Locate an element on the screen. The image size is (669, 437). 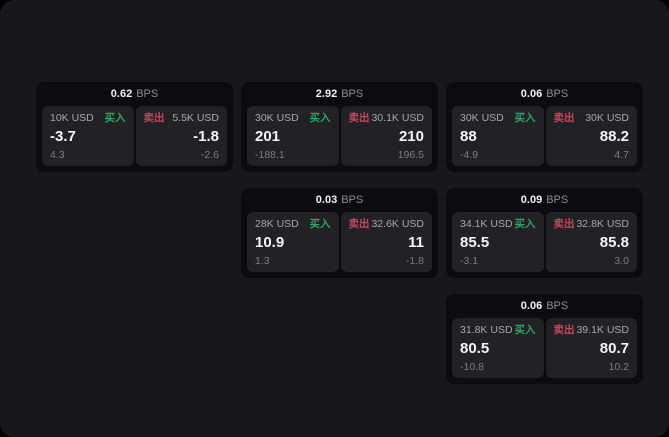
sell-amount: 32.8K USD is located at coordinates (602, 224).